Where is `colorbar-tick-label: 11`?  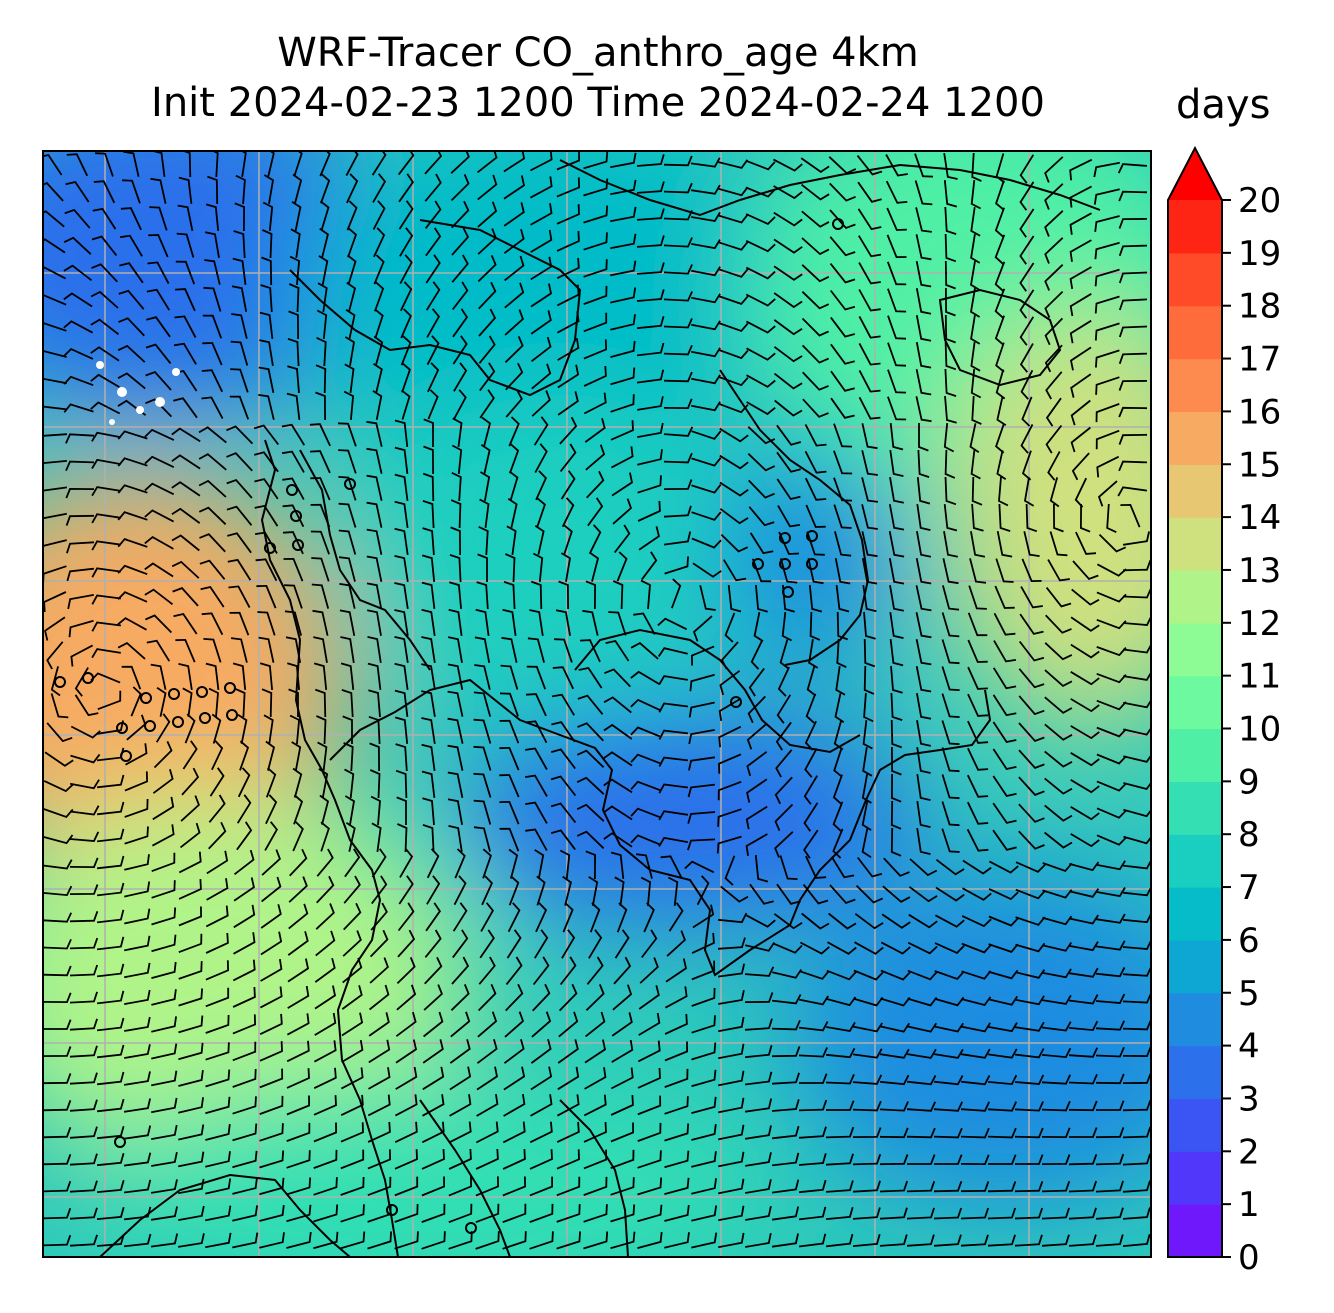
colorbar-tick-label: 11 is located at coordinates (1259, 677).